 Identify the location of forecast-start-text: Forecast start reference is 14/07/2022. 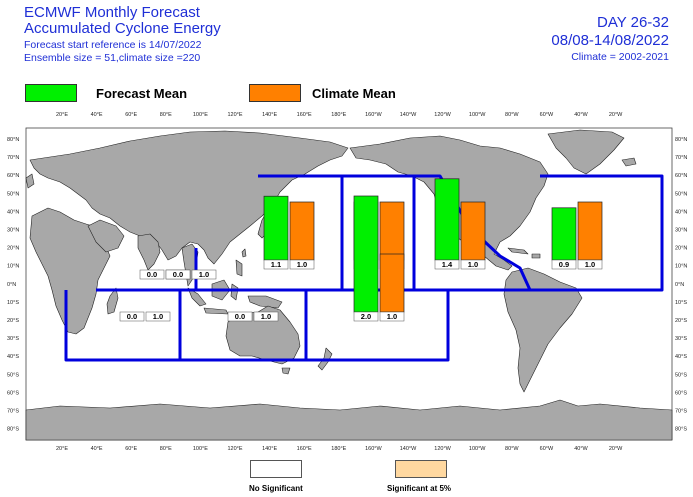
(113, 45).